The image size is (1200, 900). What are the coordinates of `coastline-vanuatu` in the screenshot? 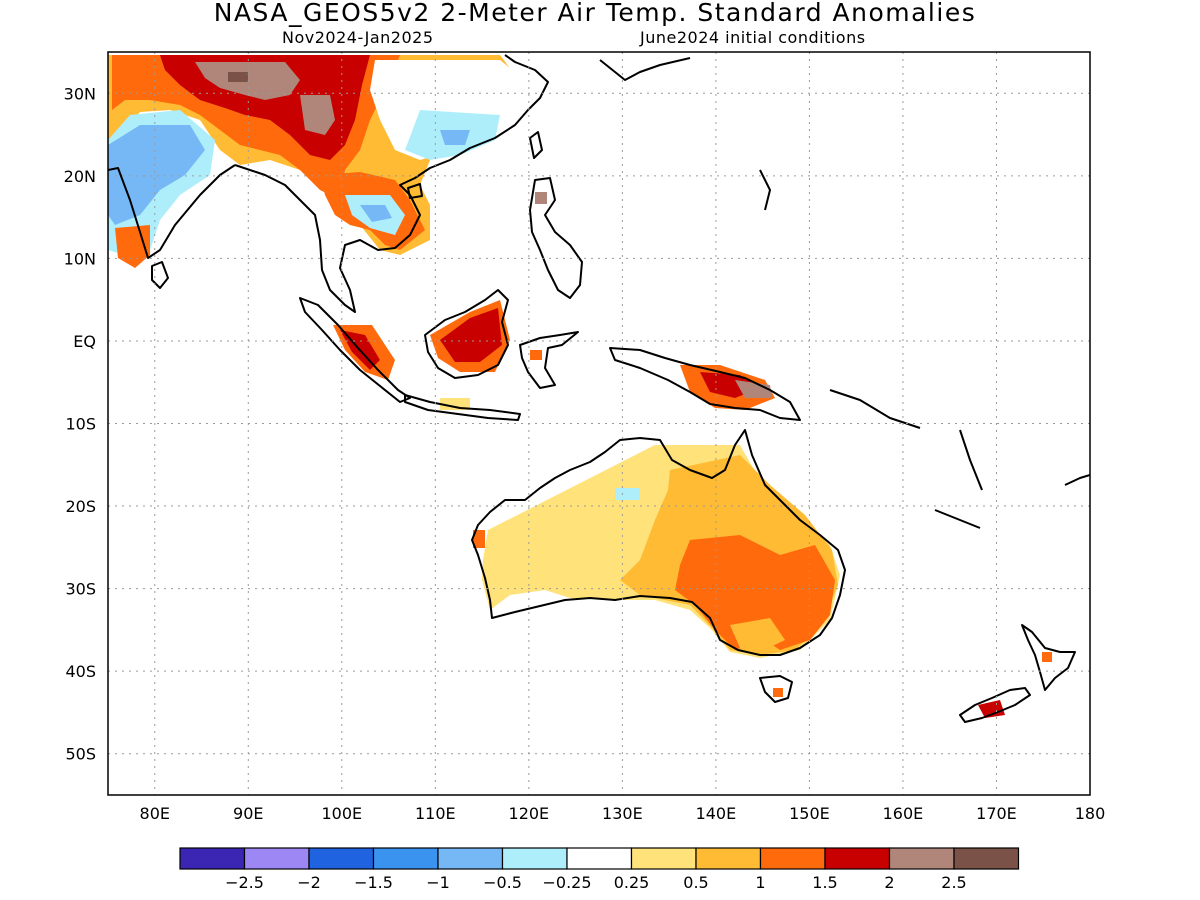 It's located at (971, 460).